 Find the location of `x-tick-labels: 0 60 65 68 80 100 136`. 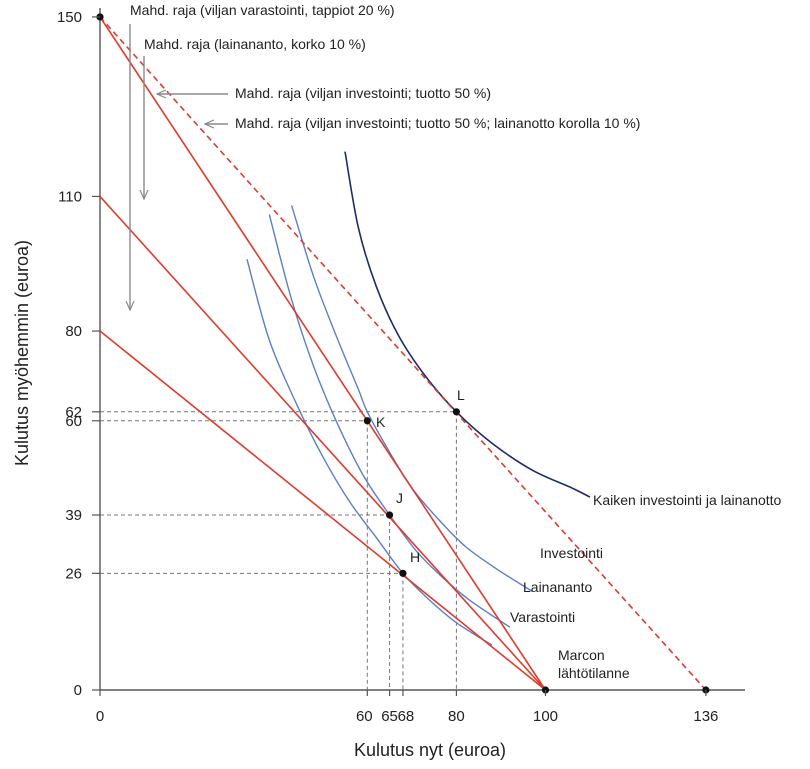

x-tick-labels: 0 60 65 68 80 100 136 is located at coordinates (407, 707).